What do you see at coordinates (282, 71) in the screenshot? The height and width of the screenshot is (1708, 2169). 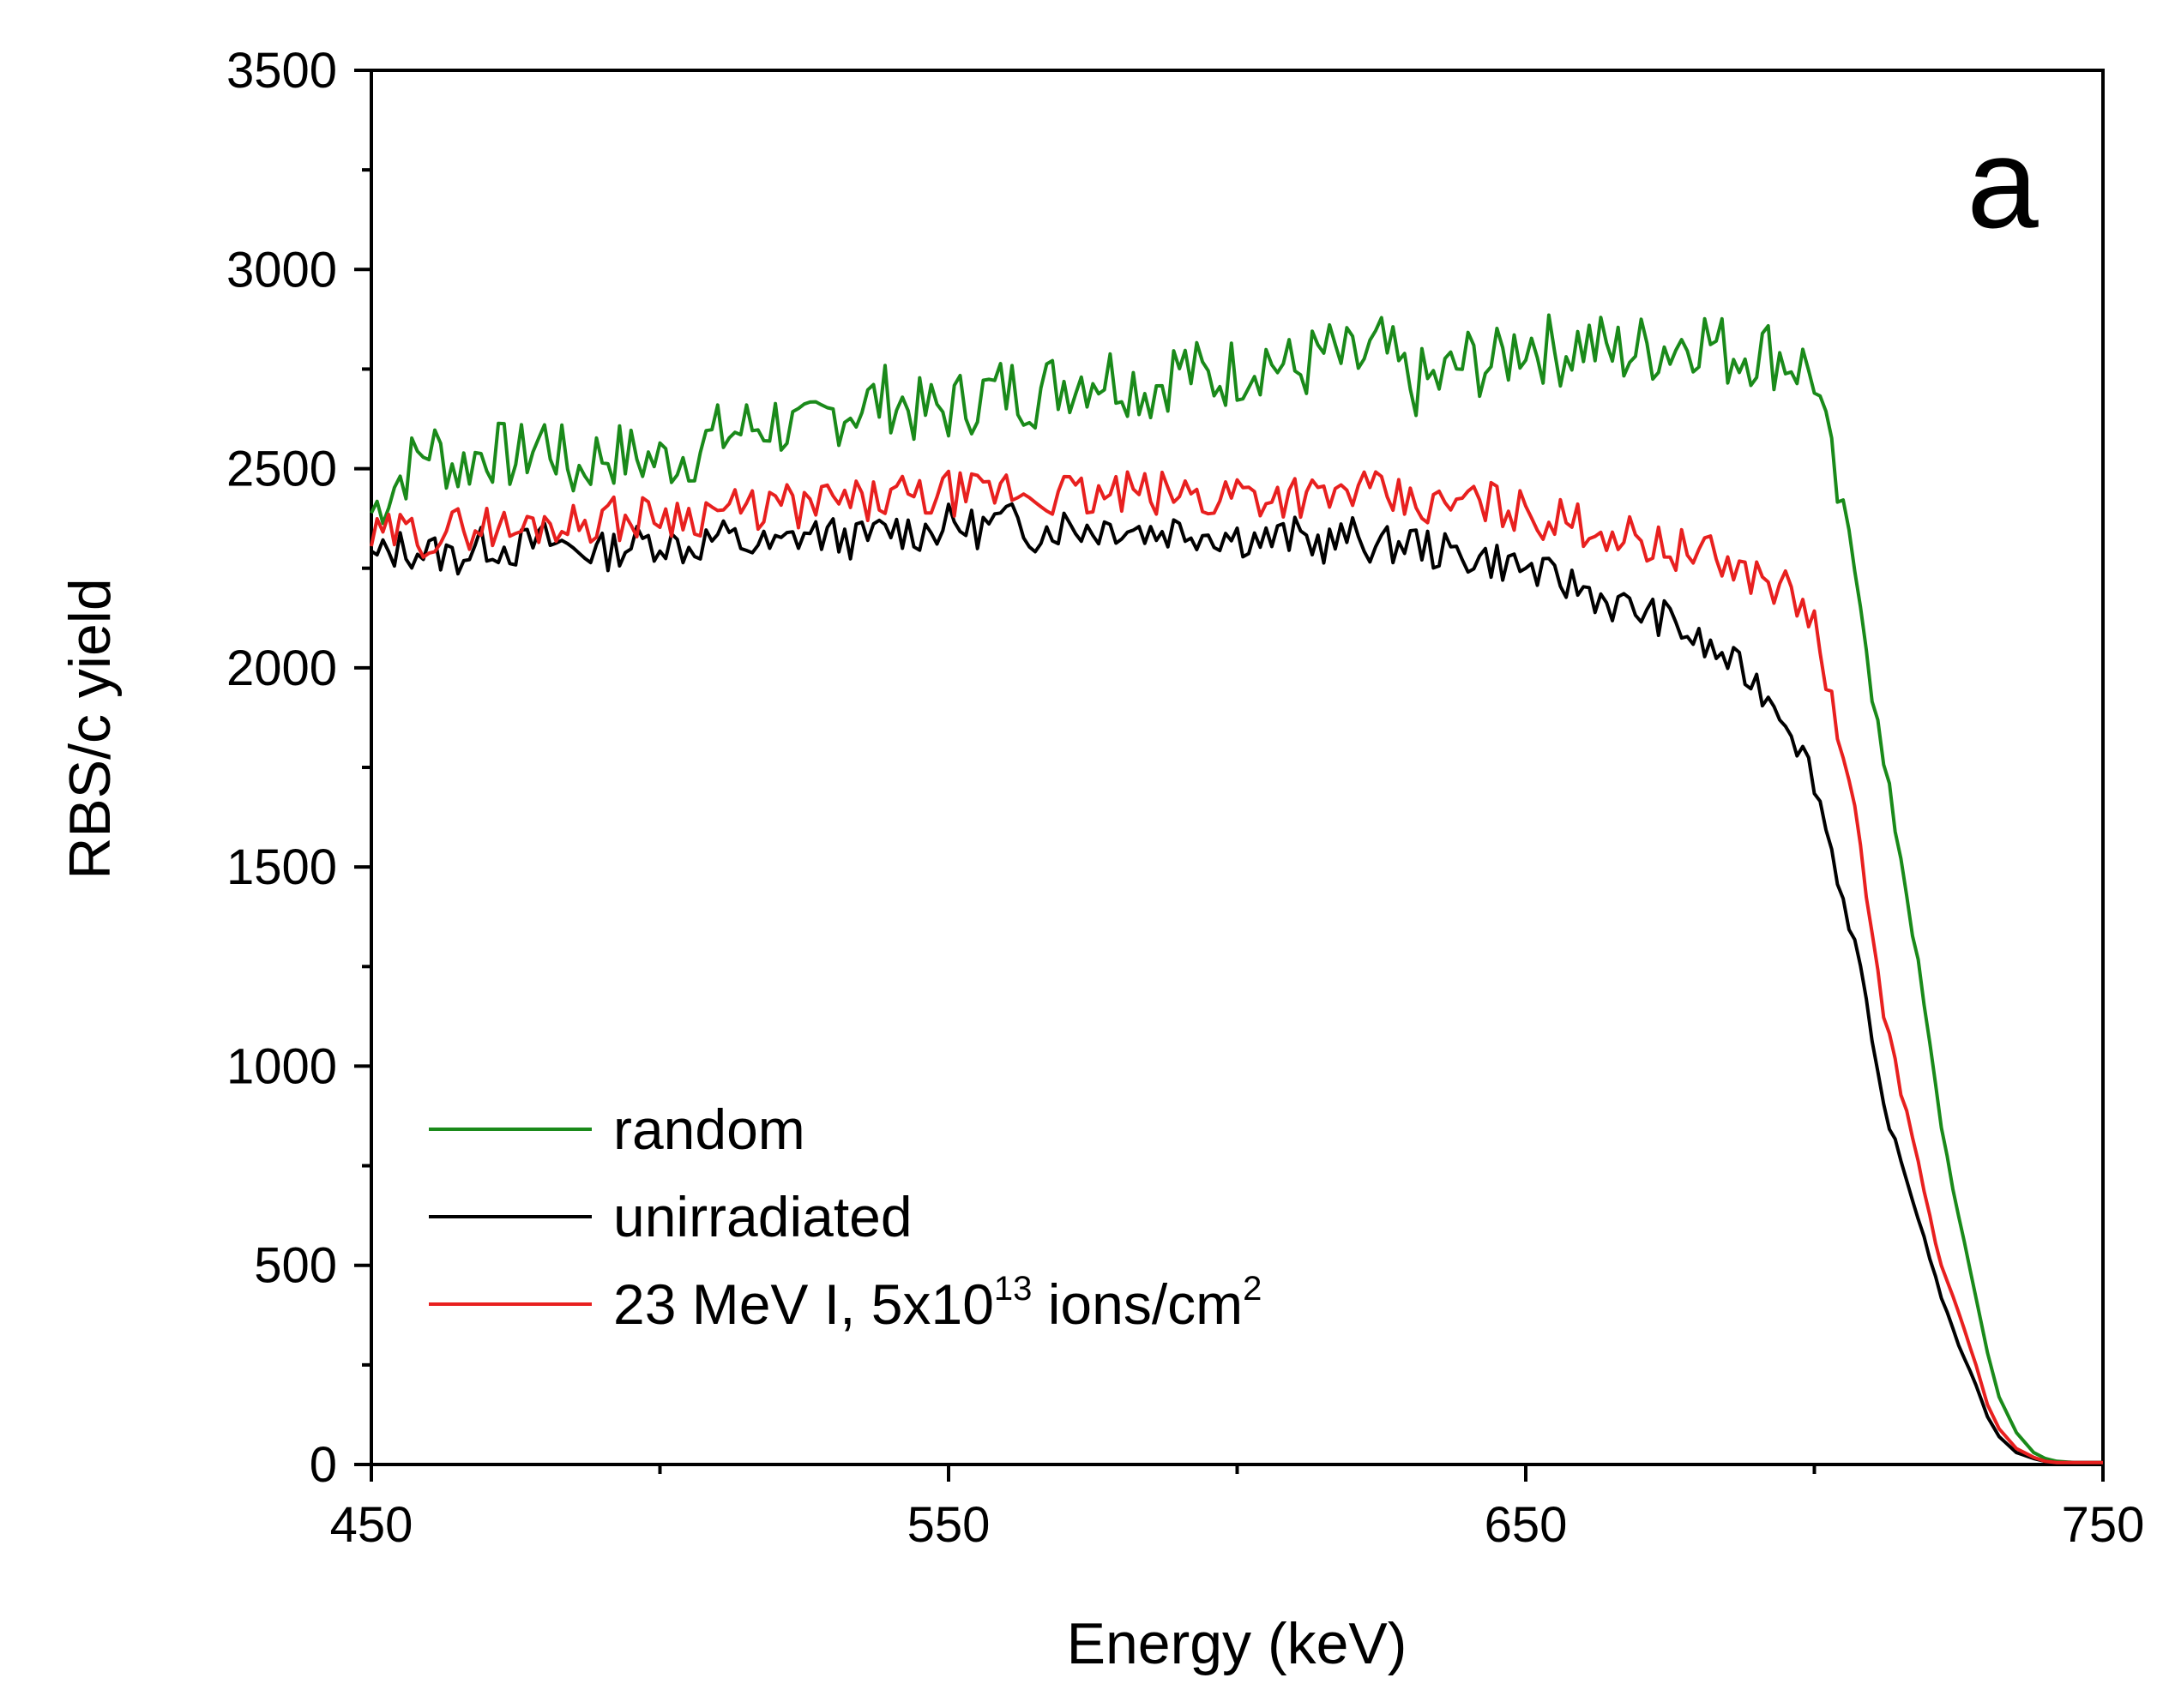 I see `y-tick-label: 3500` at bounding box center [282, 71].